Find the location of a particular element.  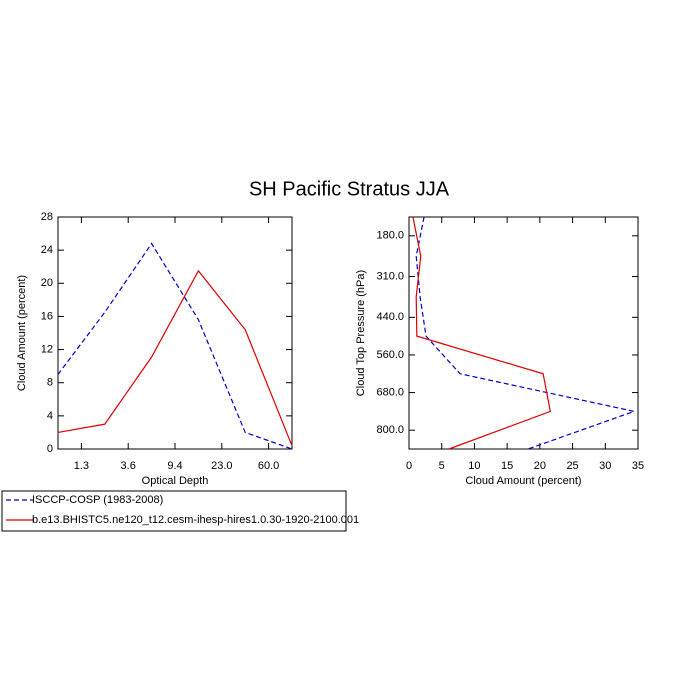

y-tick-label: 440.0 is located at coordinates (390, 317).